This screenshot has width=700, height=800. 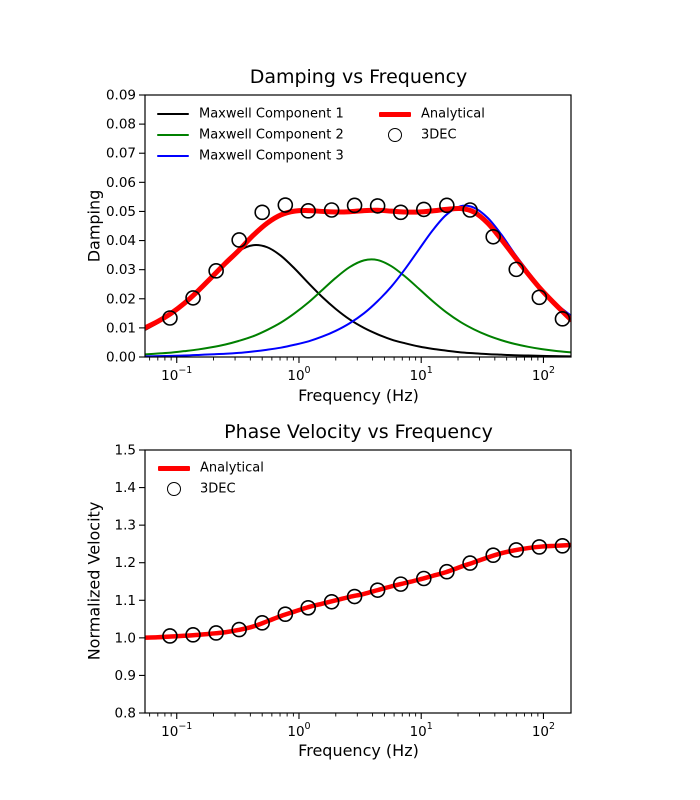 I want to click on y-tick-label: 0.07, so click(x=121, y=154).